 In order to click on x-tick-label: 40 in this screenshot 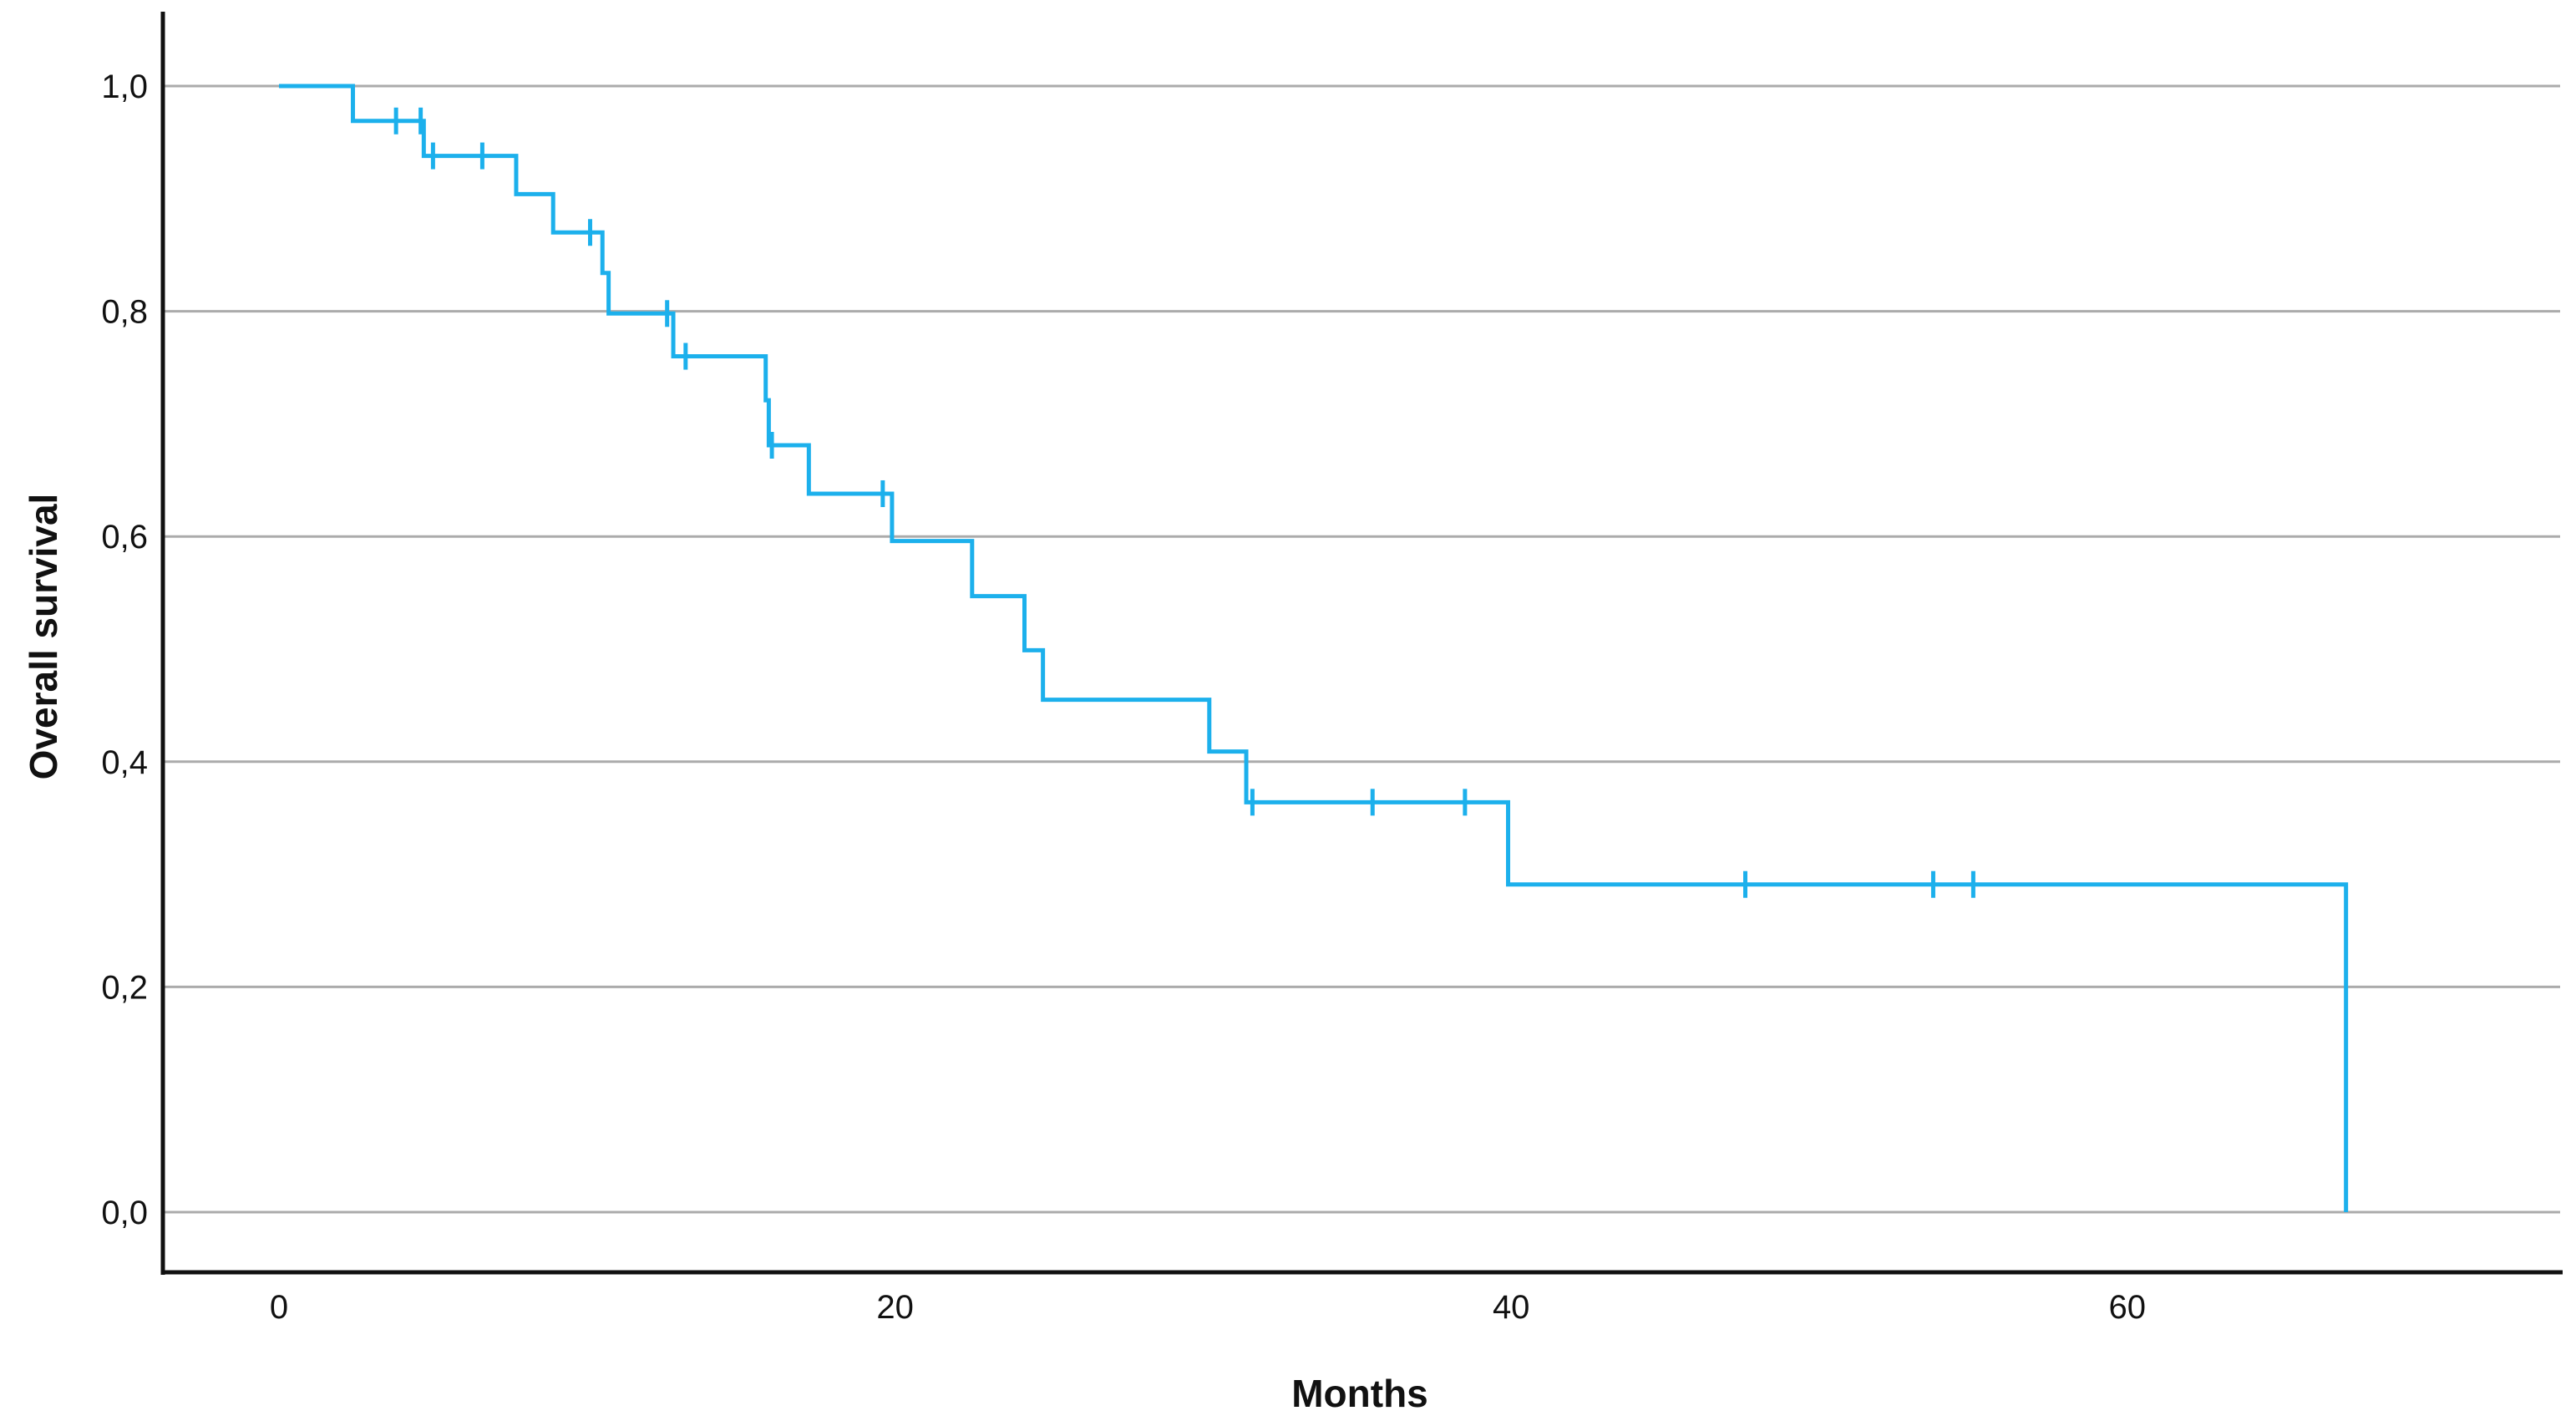, I will do `click(1511, 1307)`.